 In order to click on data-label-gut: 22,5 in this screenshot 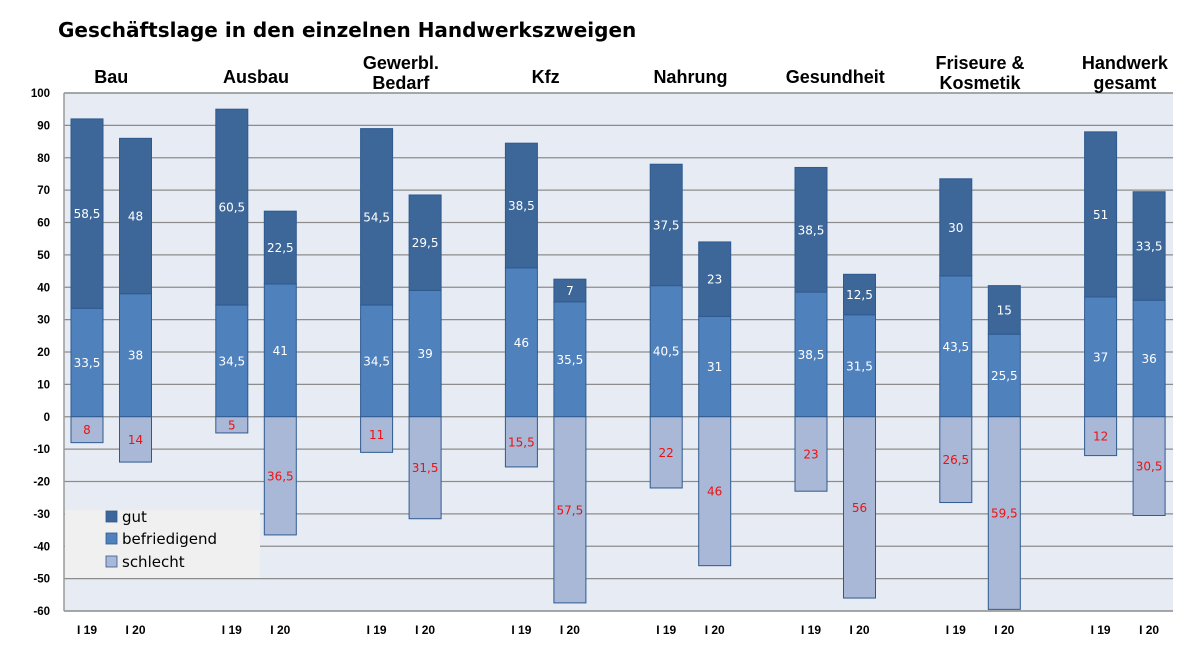, I will do `click(280, 248)`.